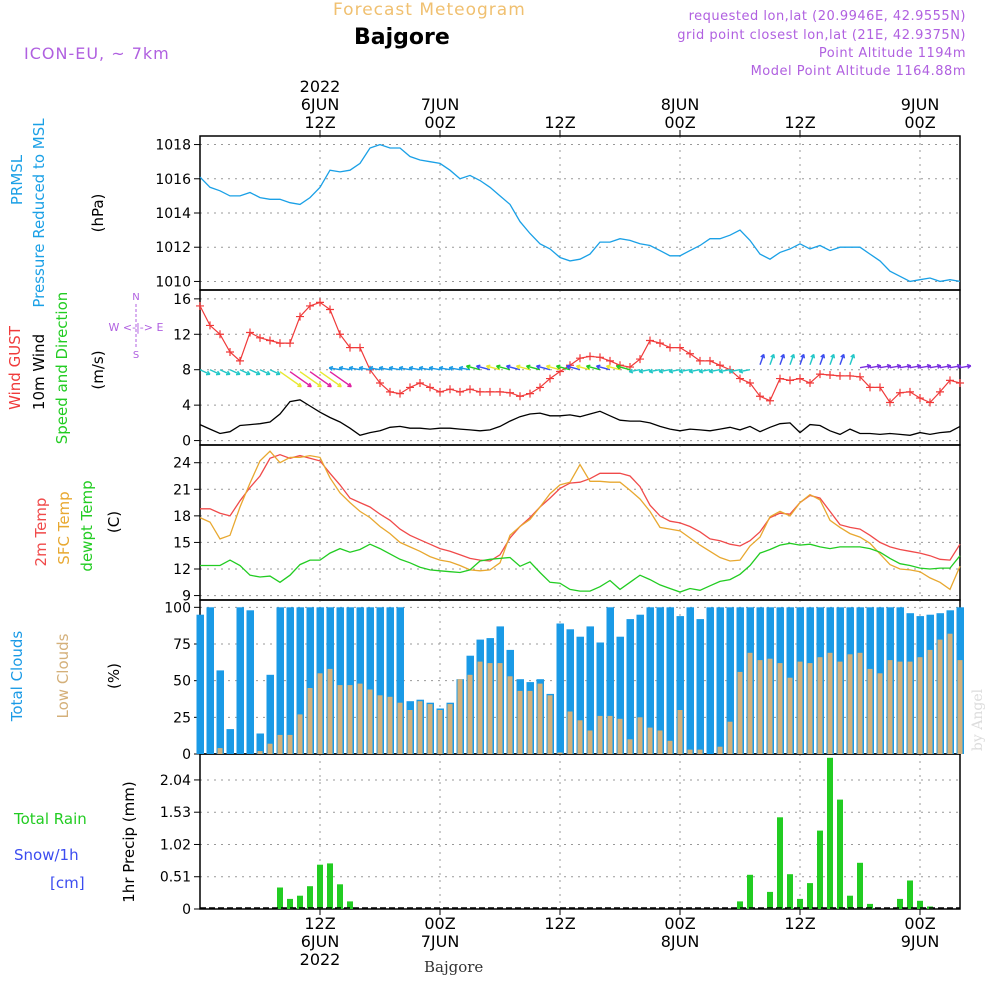 The height and width of the screenshot is (1000, 1000). What do you see at coordinates (17, 179) in the screenshot?
I see `pressure-label-prmsl: PRMSL` at bounding box center [17, 179].